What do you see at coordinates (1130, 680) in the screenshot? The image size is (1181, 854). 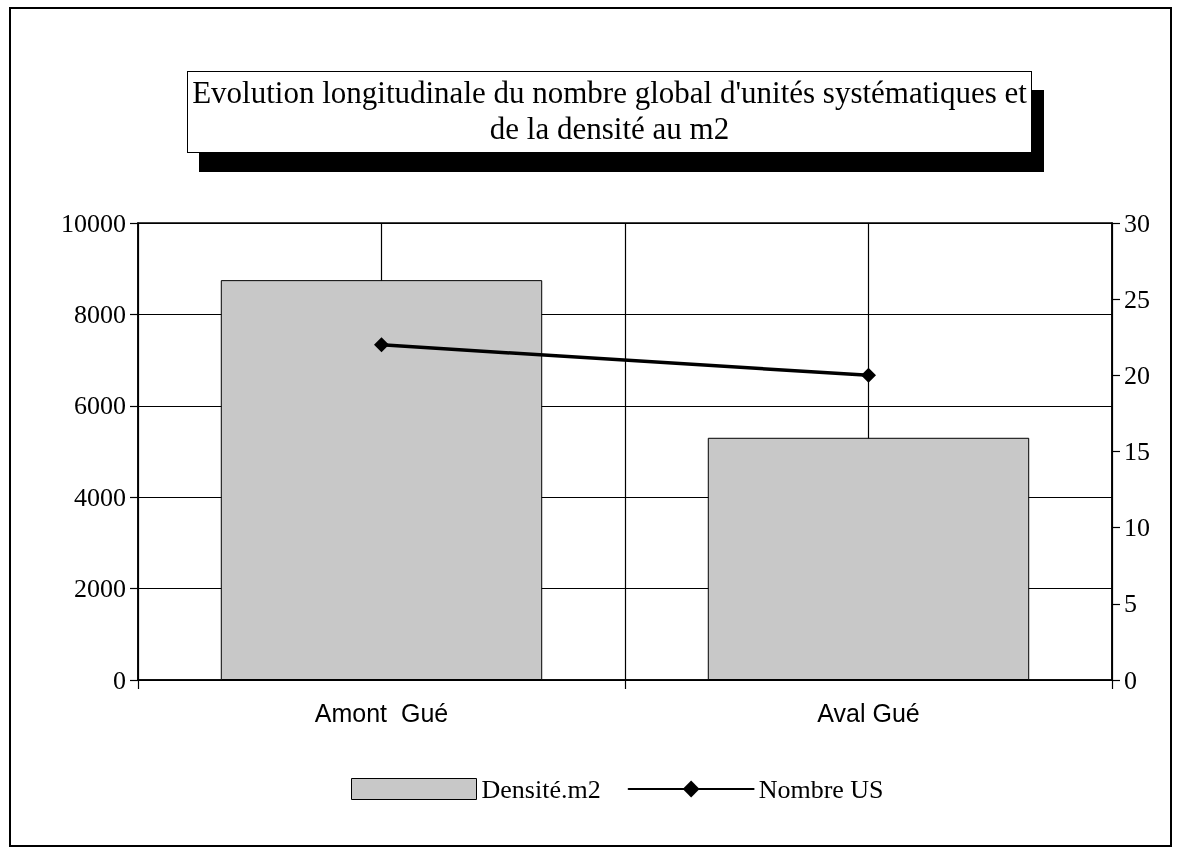 I see `y2-tick-label: 0` at bounding box center [1130, 680].